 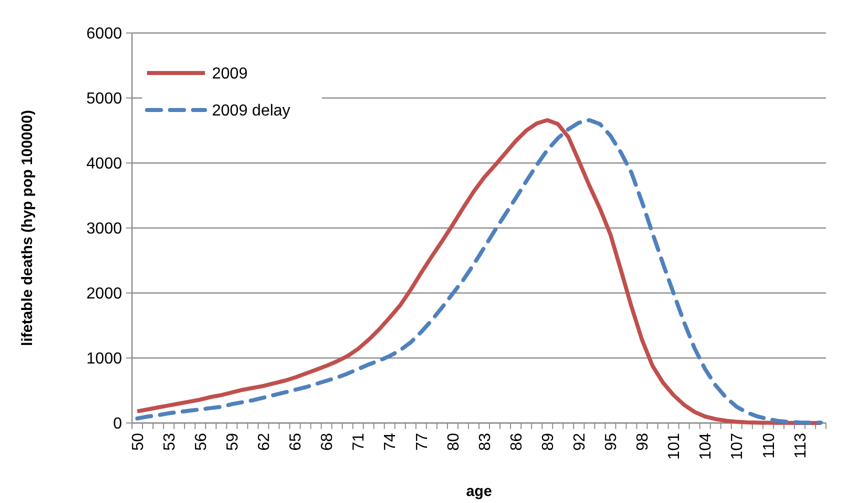 What do you see at coordinates (801, 445) in the screenshot?
I see `x-tick-label: 113` at bounding box center [801, 445].